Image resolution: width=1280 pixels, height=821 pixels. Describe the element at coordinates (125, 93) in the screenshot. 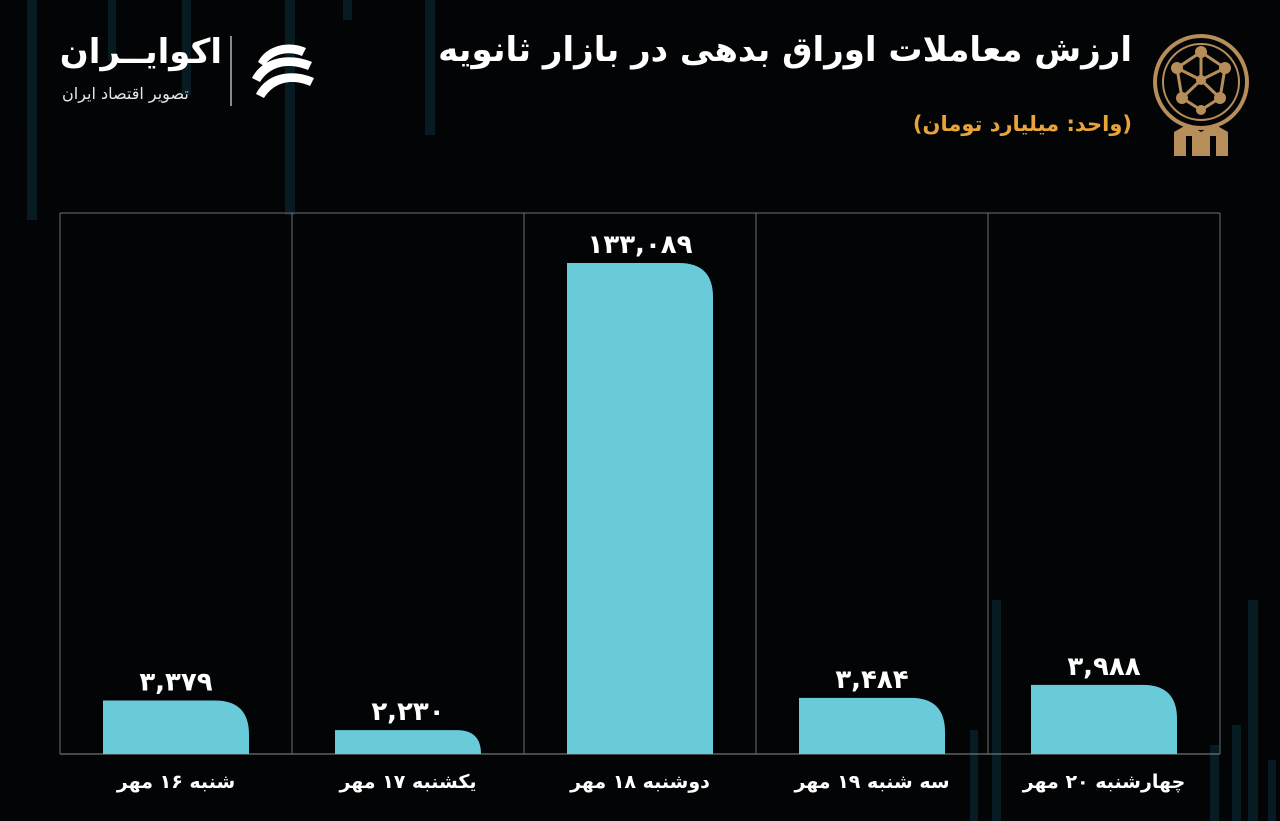

I see `brand-tagline: تصویر اقتصاد ایران` at that location.